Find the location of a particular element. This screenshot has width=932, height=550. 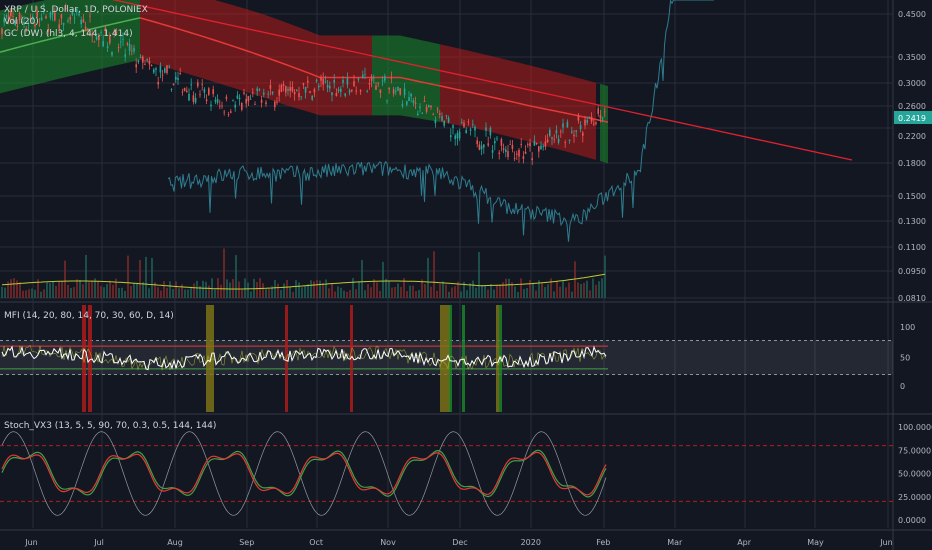

last-price-badge is located at coordinates (913, 117).